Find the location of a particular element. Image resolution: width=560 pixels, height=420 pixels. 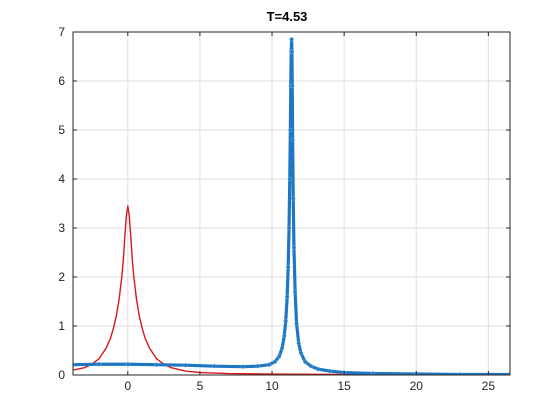

chart-title: T=4.53 is located at coordinates (287, 16).